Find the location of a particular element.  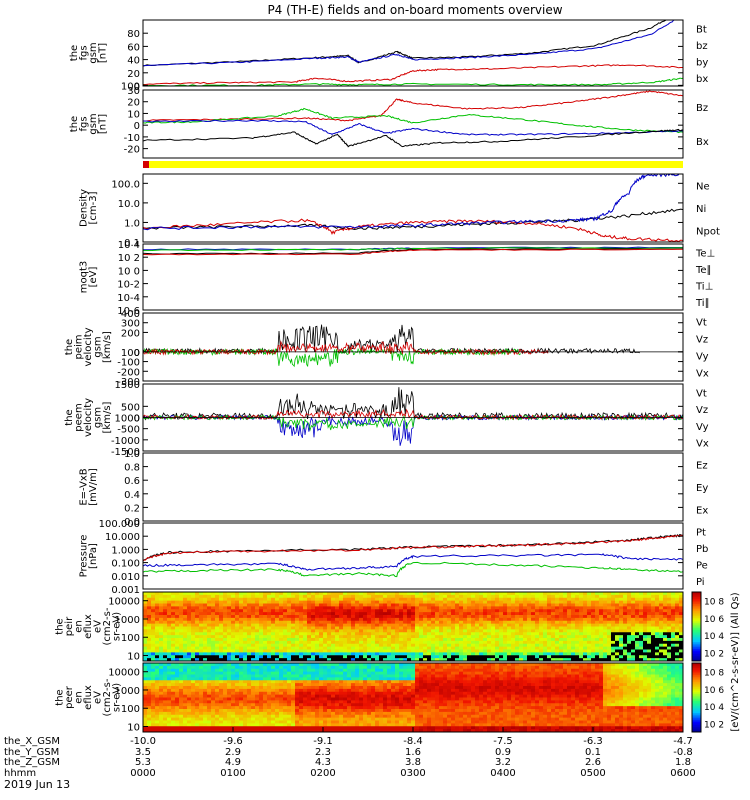

y-tick-label: 20 is located at coordinates (133, 74).